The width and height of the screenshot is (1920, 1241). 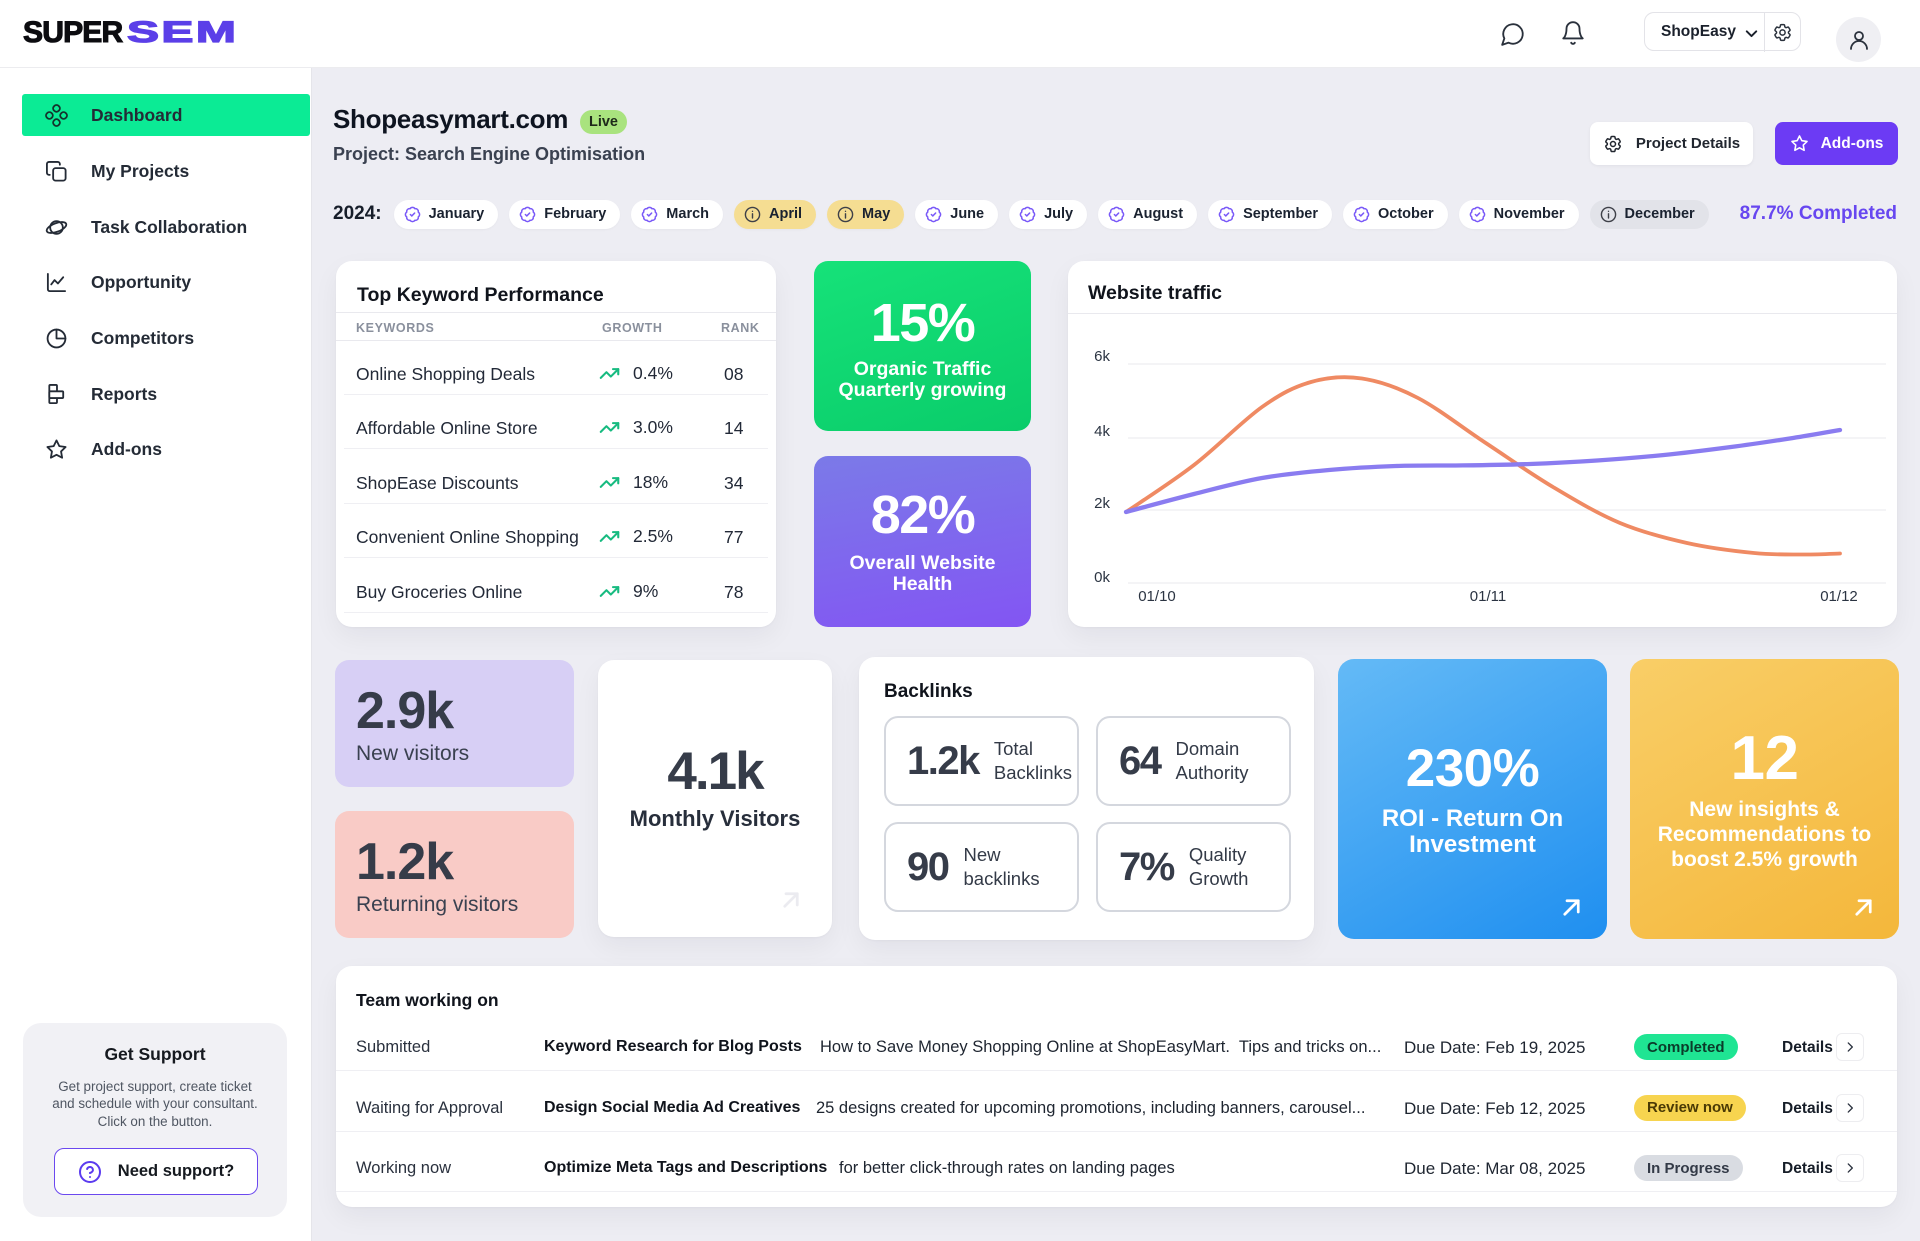 What do you see at coordinates (1102, 431) in the screenshot?
I see `svg-text: 4k` at bounding box center [1102, 431].